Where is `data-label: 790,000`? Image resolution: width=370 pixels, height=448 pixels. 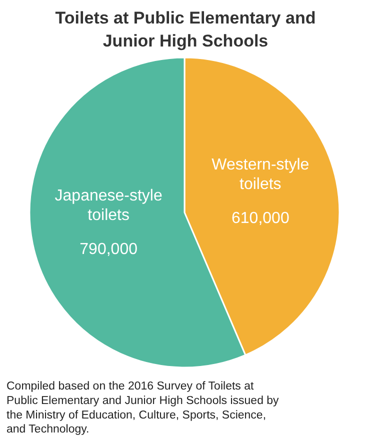
data-label: 790,000 is located at coordinates (109, 249).